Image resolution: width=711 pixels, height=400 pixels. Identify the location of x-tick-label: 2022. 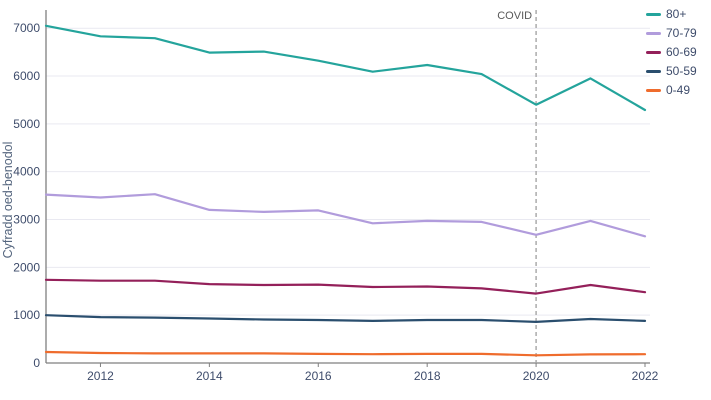
(645, 376).